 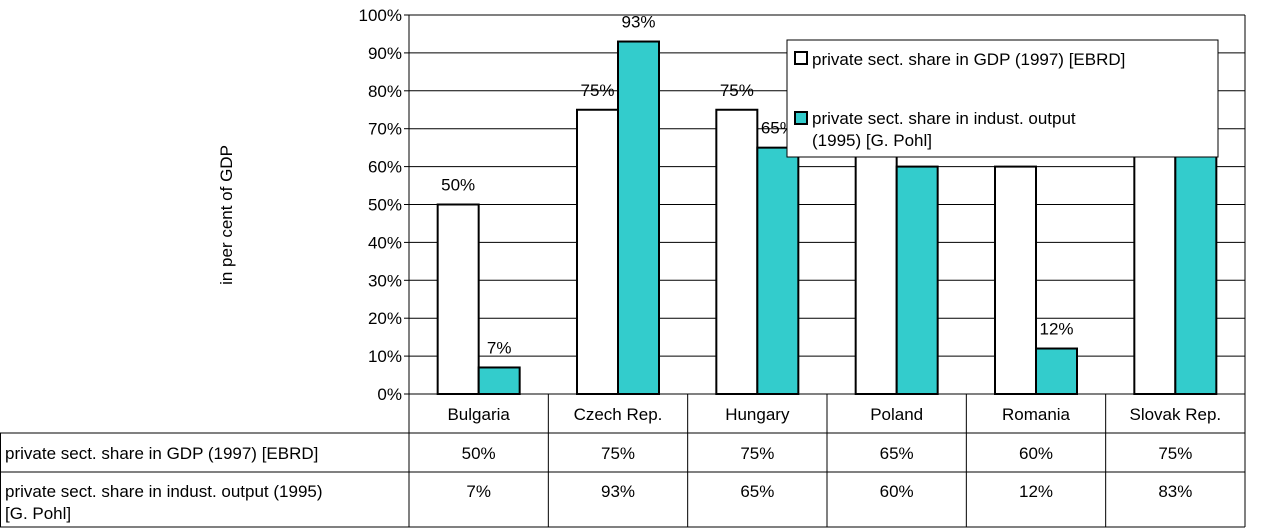 I want to click on table-cell: 12%, so click(x=1036, y=491).